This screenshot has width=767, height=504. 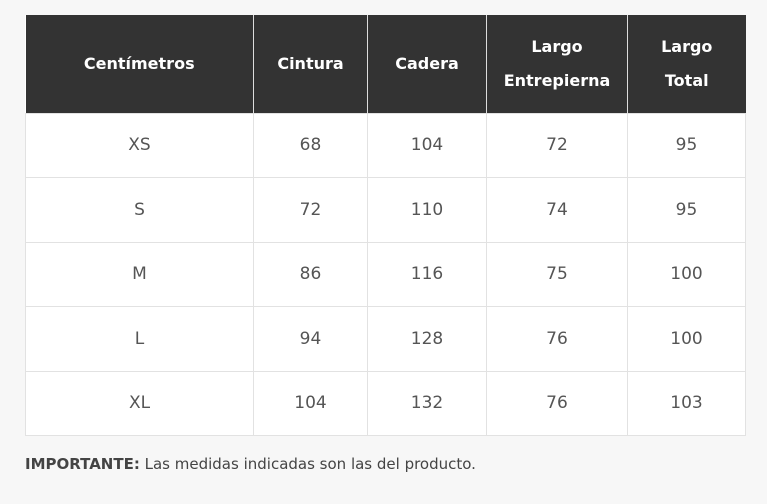 What do you see at coordinates (139, 403) in the screenshot?
I see `table-cell: XL` at bounding box center [139, 403].